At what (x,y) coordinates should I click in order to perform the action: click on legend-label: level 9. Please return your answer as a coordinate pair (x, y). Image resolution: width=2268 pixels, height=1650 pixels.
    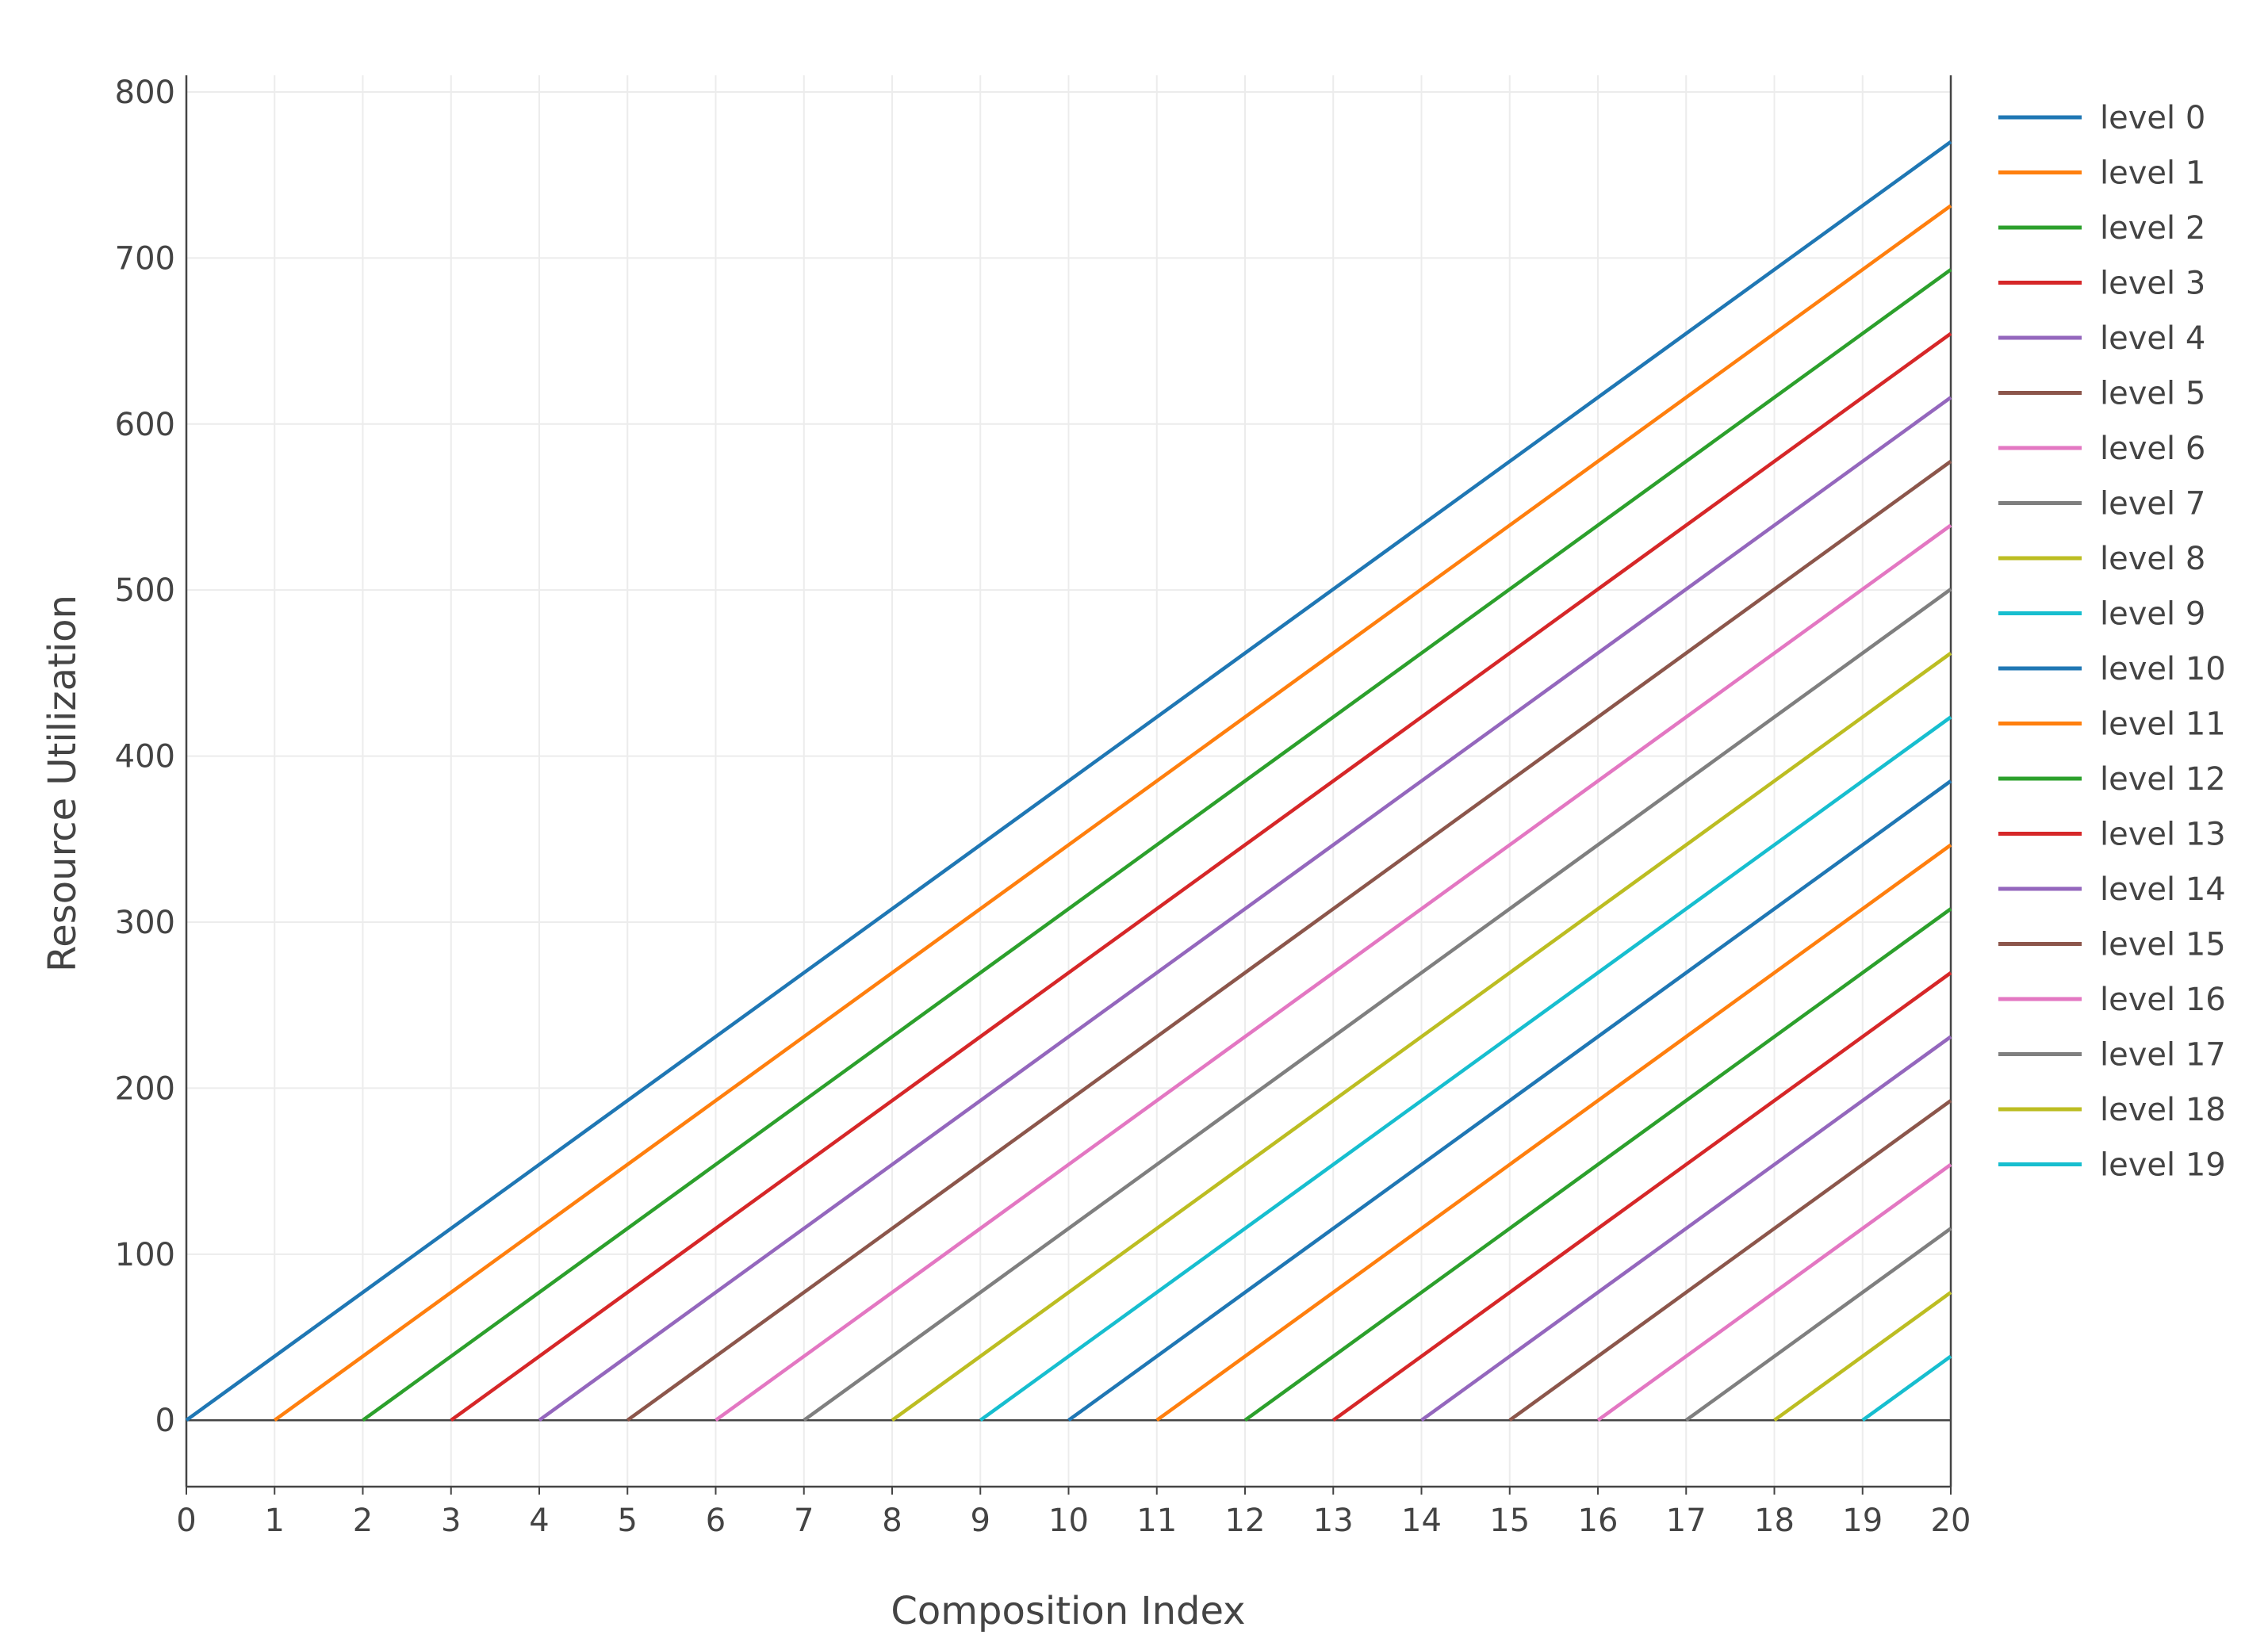
    Looking at the image, I should click on (2152, 614).